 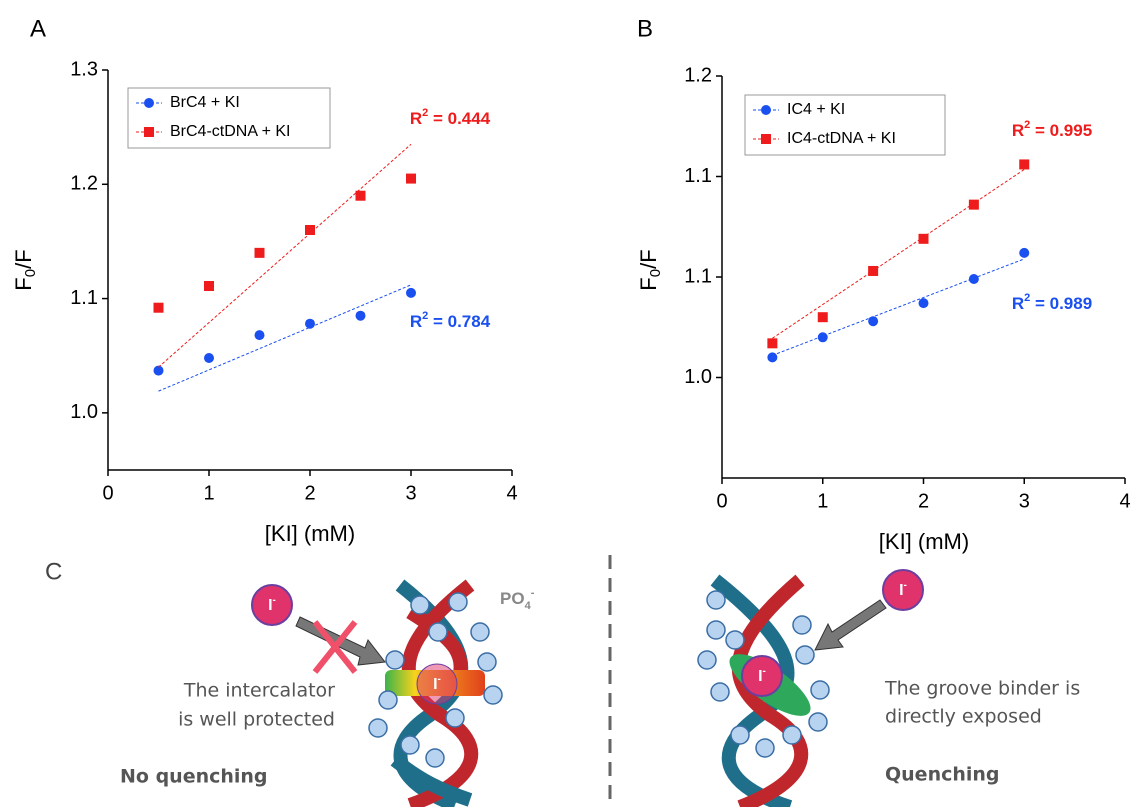 I want to click on description: is well protected, so click(x=256, y=720).